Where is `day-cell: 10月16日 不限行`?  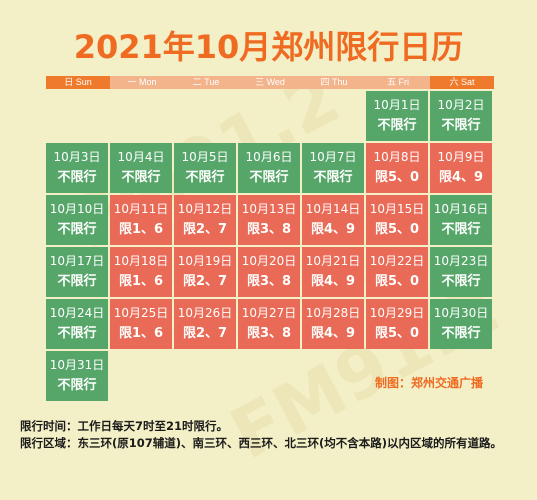 day-cell: 10月16日 不限行 is located at coordinates (461, 220).